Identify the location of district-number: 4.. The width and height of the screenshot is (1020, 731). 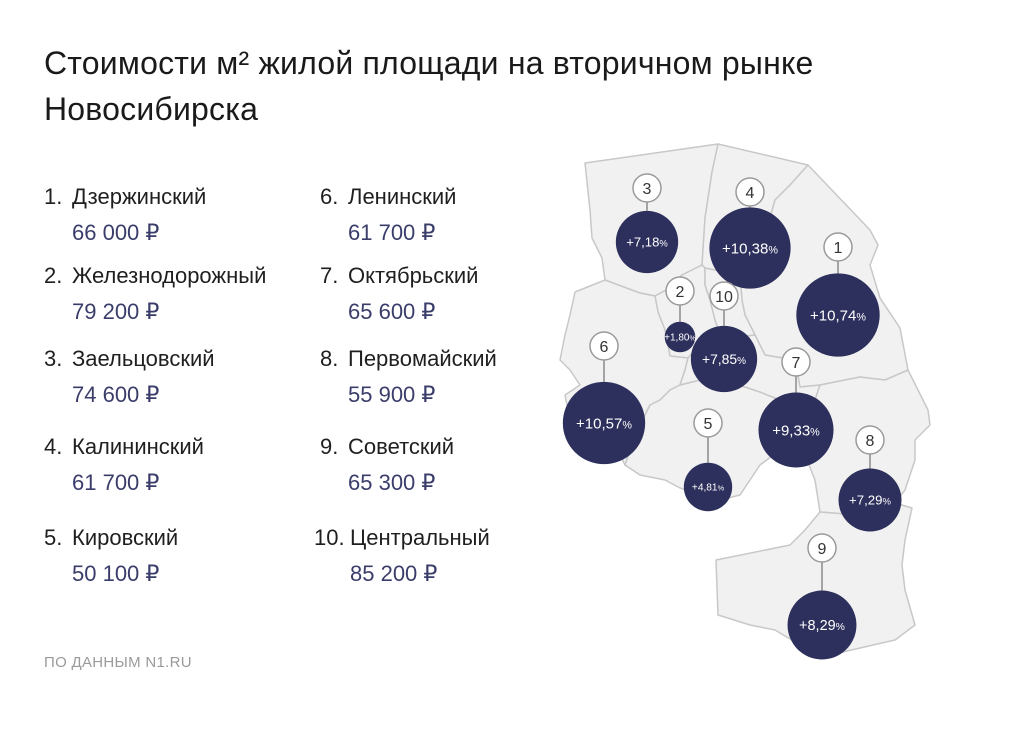
(53, 446).